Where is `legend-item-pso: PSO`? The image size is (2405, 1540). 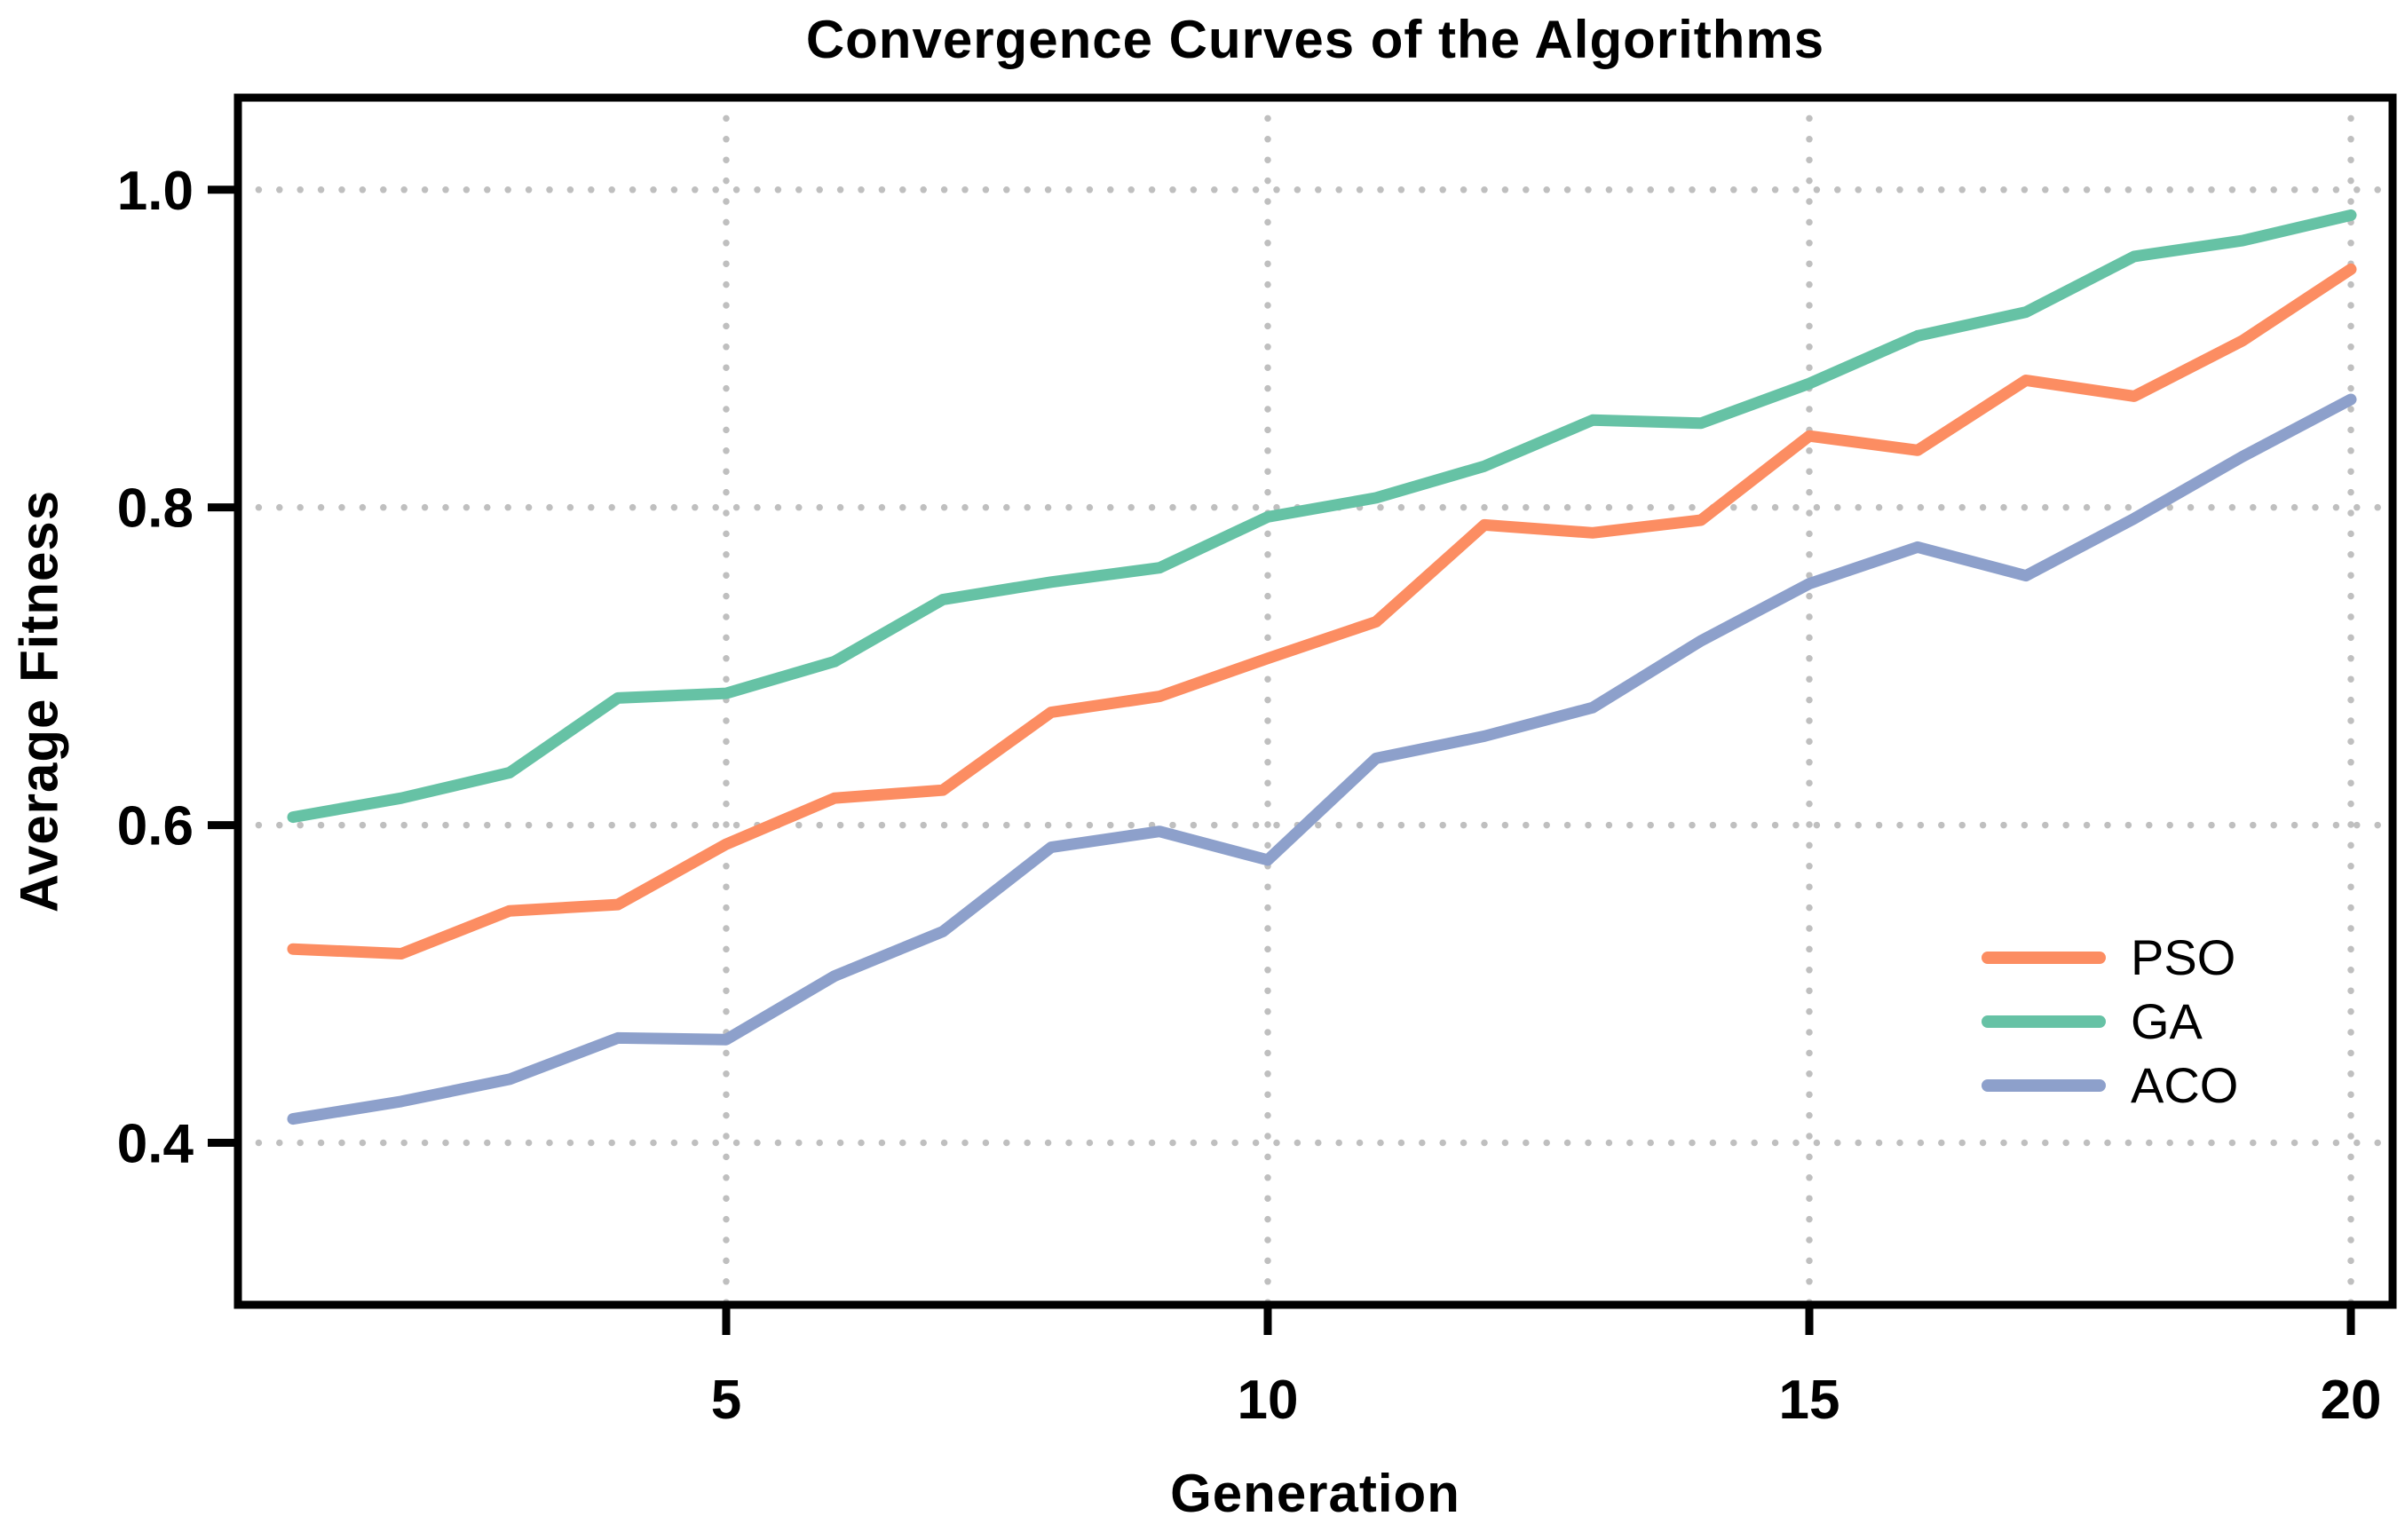 legend-item-pso: PSO is located at coordinates (2110, 958).